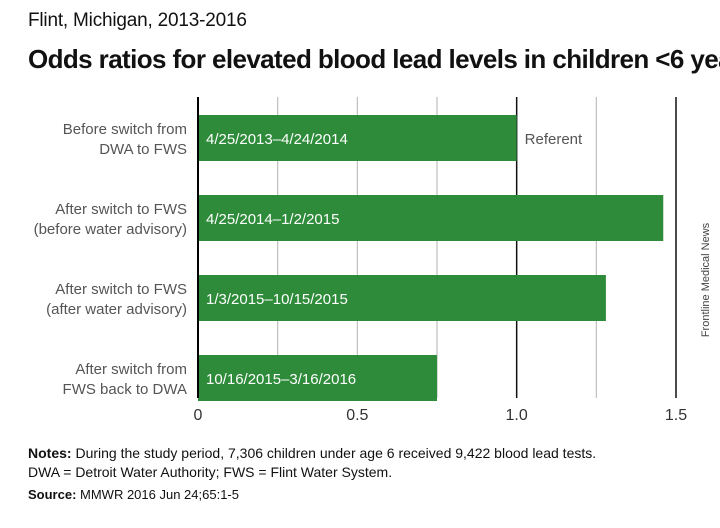 Image resolution: width=720 pixels, height=528 pixels. I want to click on bar-label-1: 4/25/2014–1/2/2015, so click(272, 219).